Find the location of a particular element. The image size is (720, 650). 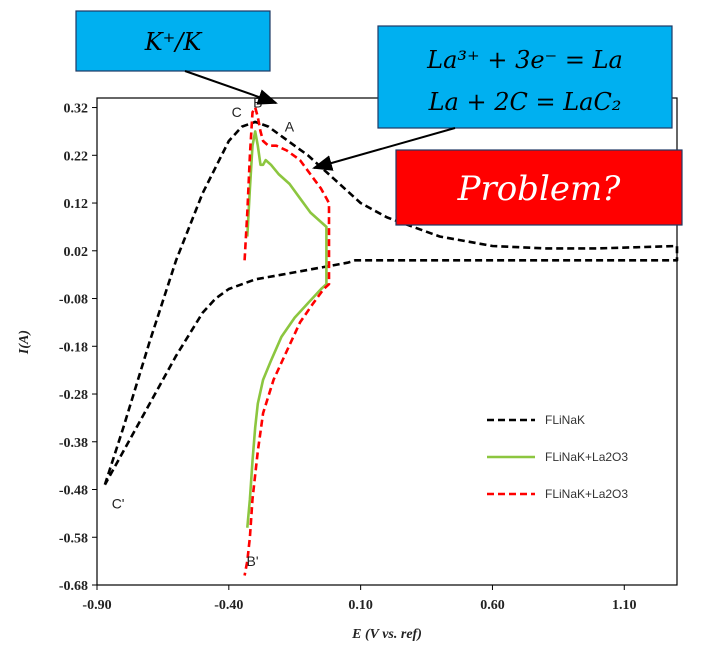

problem-box-text: Problem? is located at coordinates (539, 189).